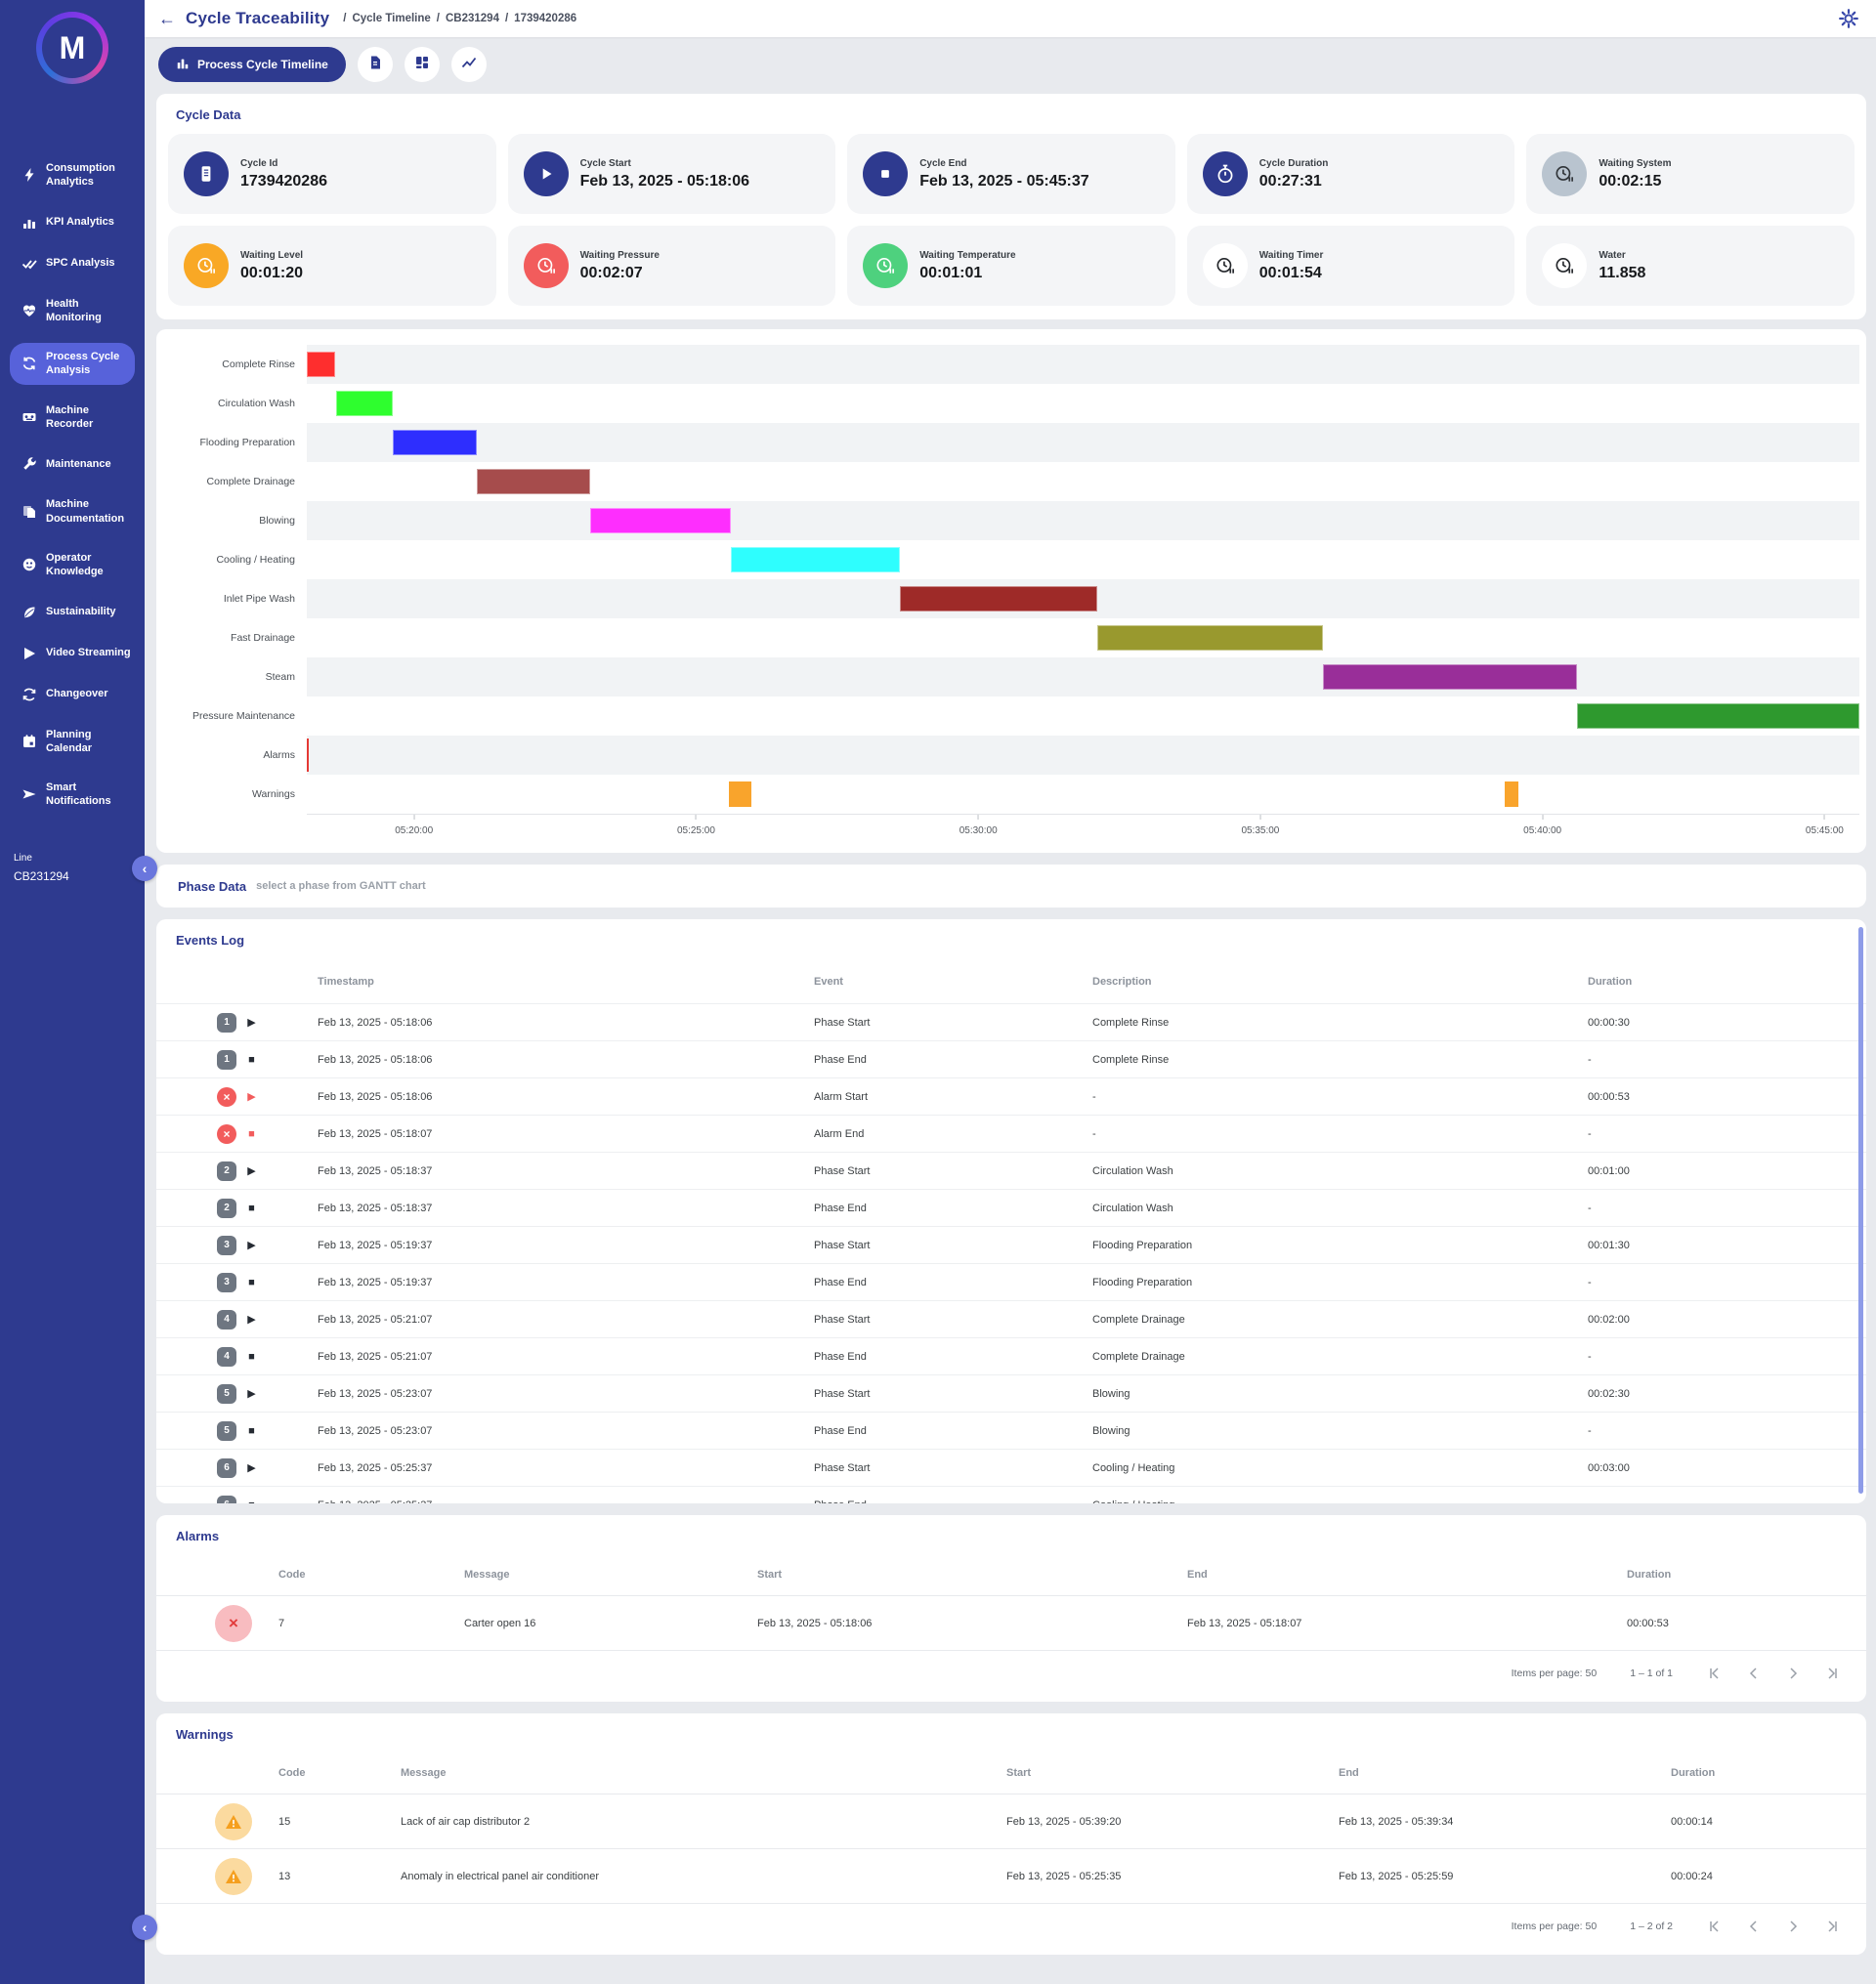 This screenshot has height=1984, width=1876. Describe the element at coordinates (308, 755) in the screenshot. I see `alarm-marker` at that location.